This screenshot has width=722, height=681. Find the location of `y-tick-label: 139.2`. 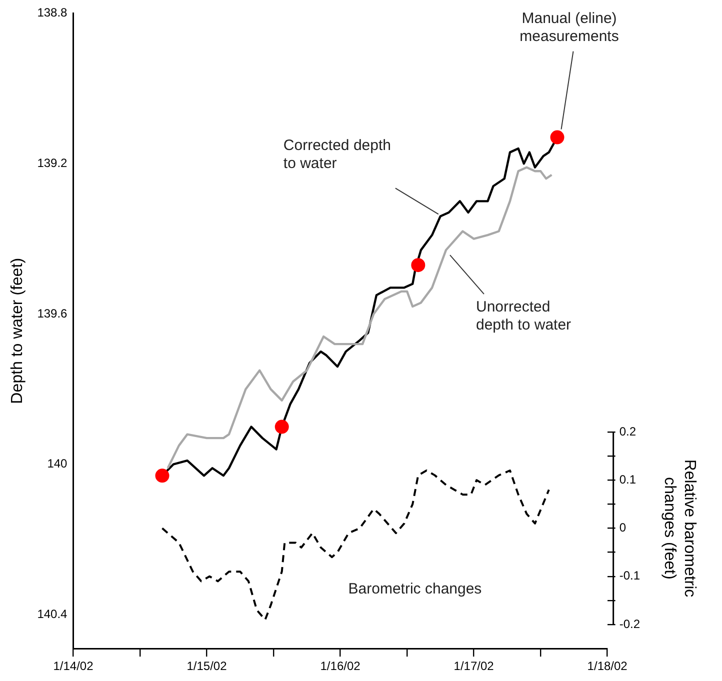

y-tick-label: 139.2 is located at coordinates (52, 163).